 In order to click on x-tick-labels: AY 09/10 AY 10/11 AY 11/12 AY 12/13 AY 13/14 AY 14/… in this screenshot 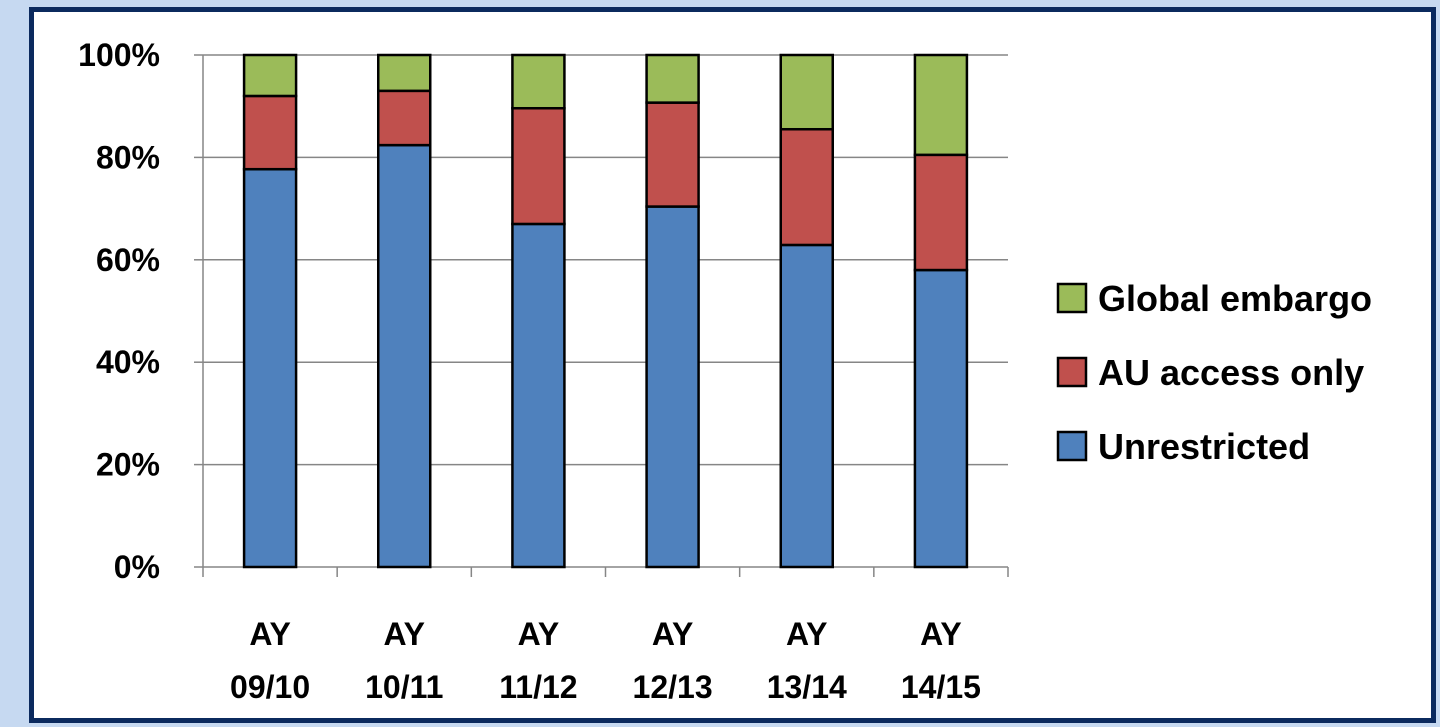, I will do `click(605, 660)`.